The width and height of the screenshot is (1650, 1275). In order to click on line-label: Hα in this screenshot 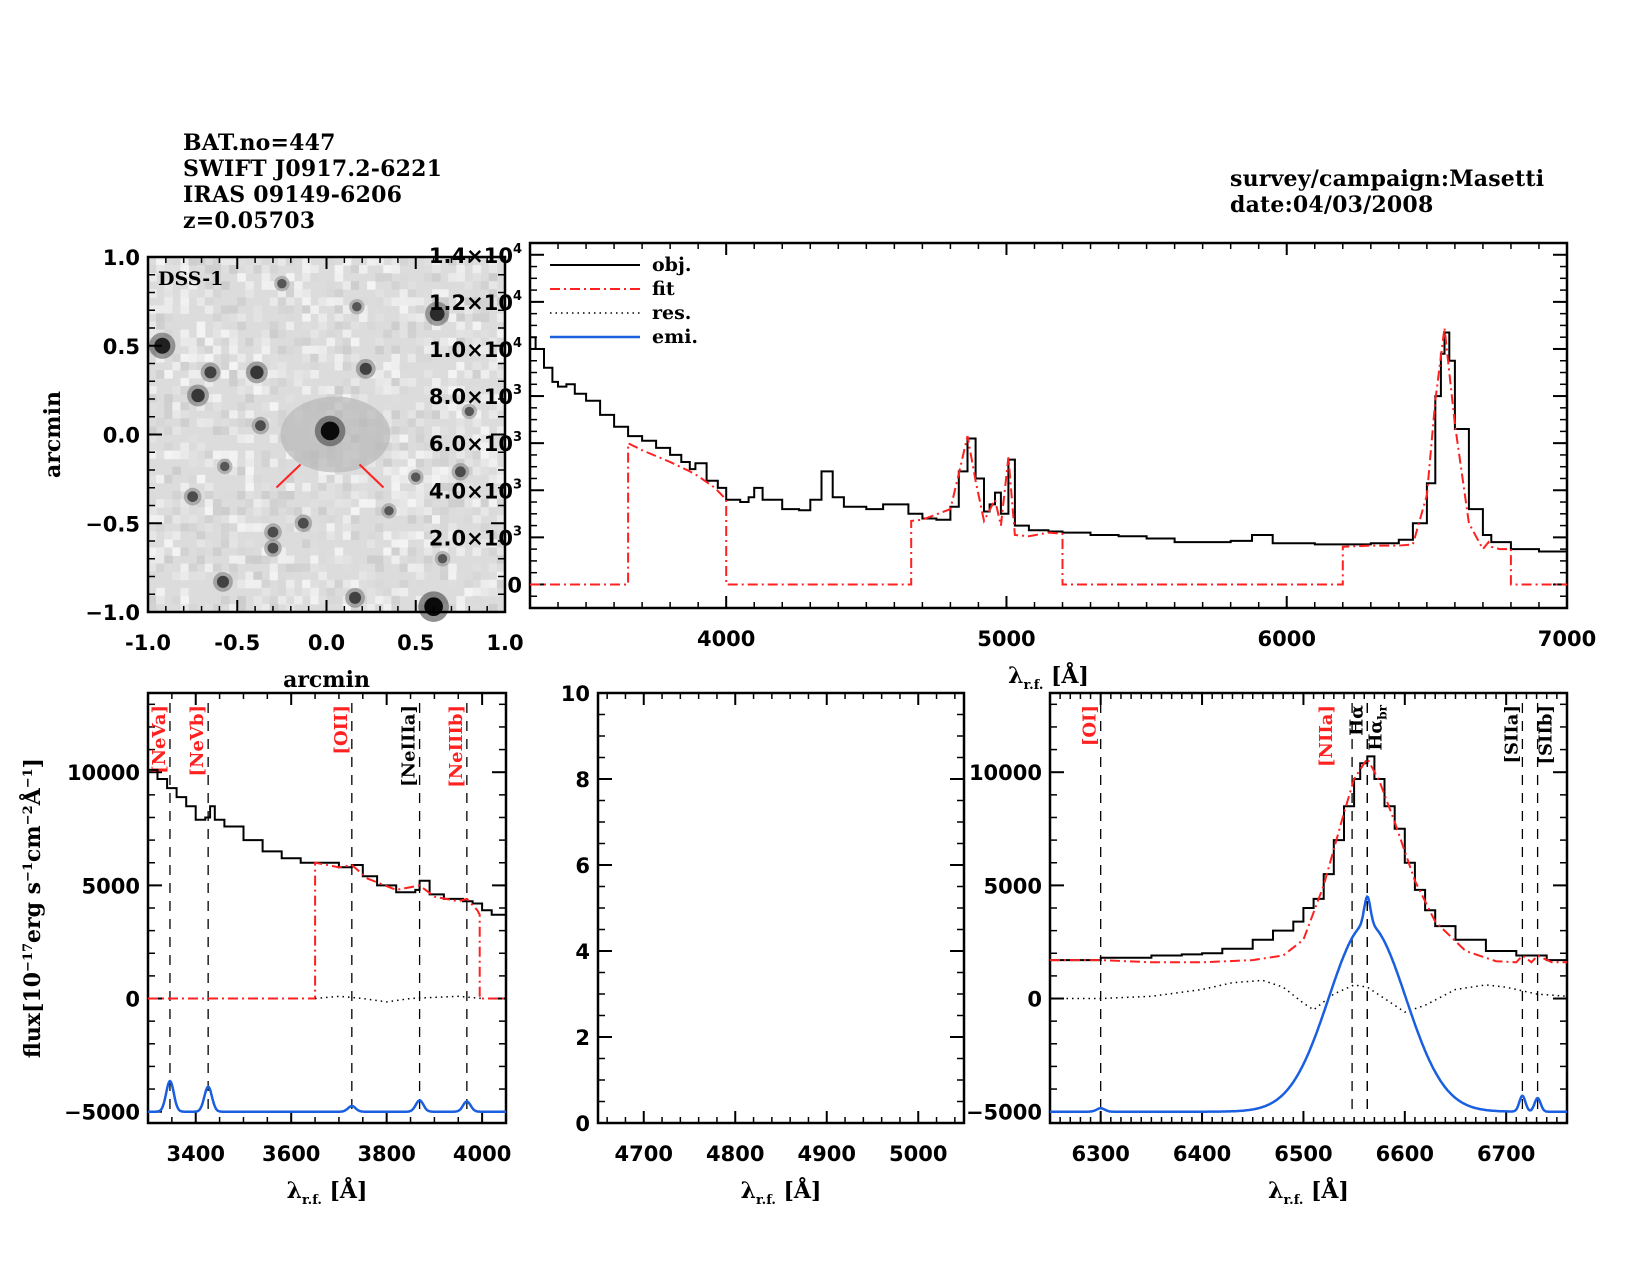, I will do `click(1356, 720)`.